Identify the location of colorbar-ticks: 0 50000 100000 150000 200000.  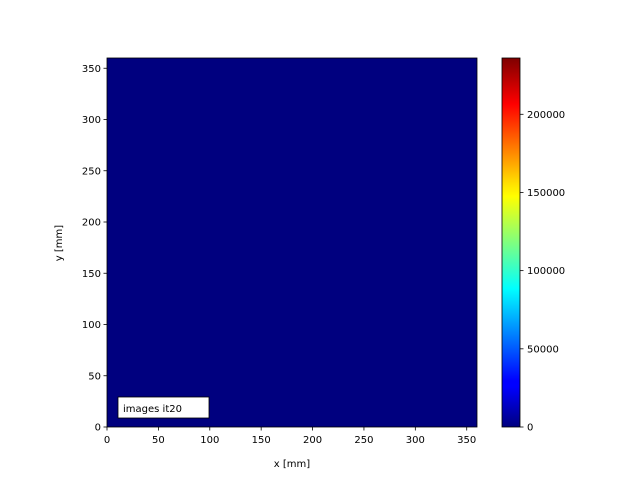
(542, 272).